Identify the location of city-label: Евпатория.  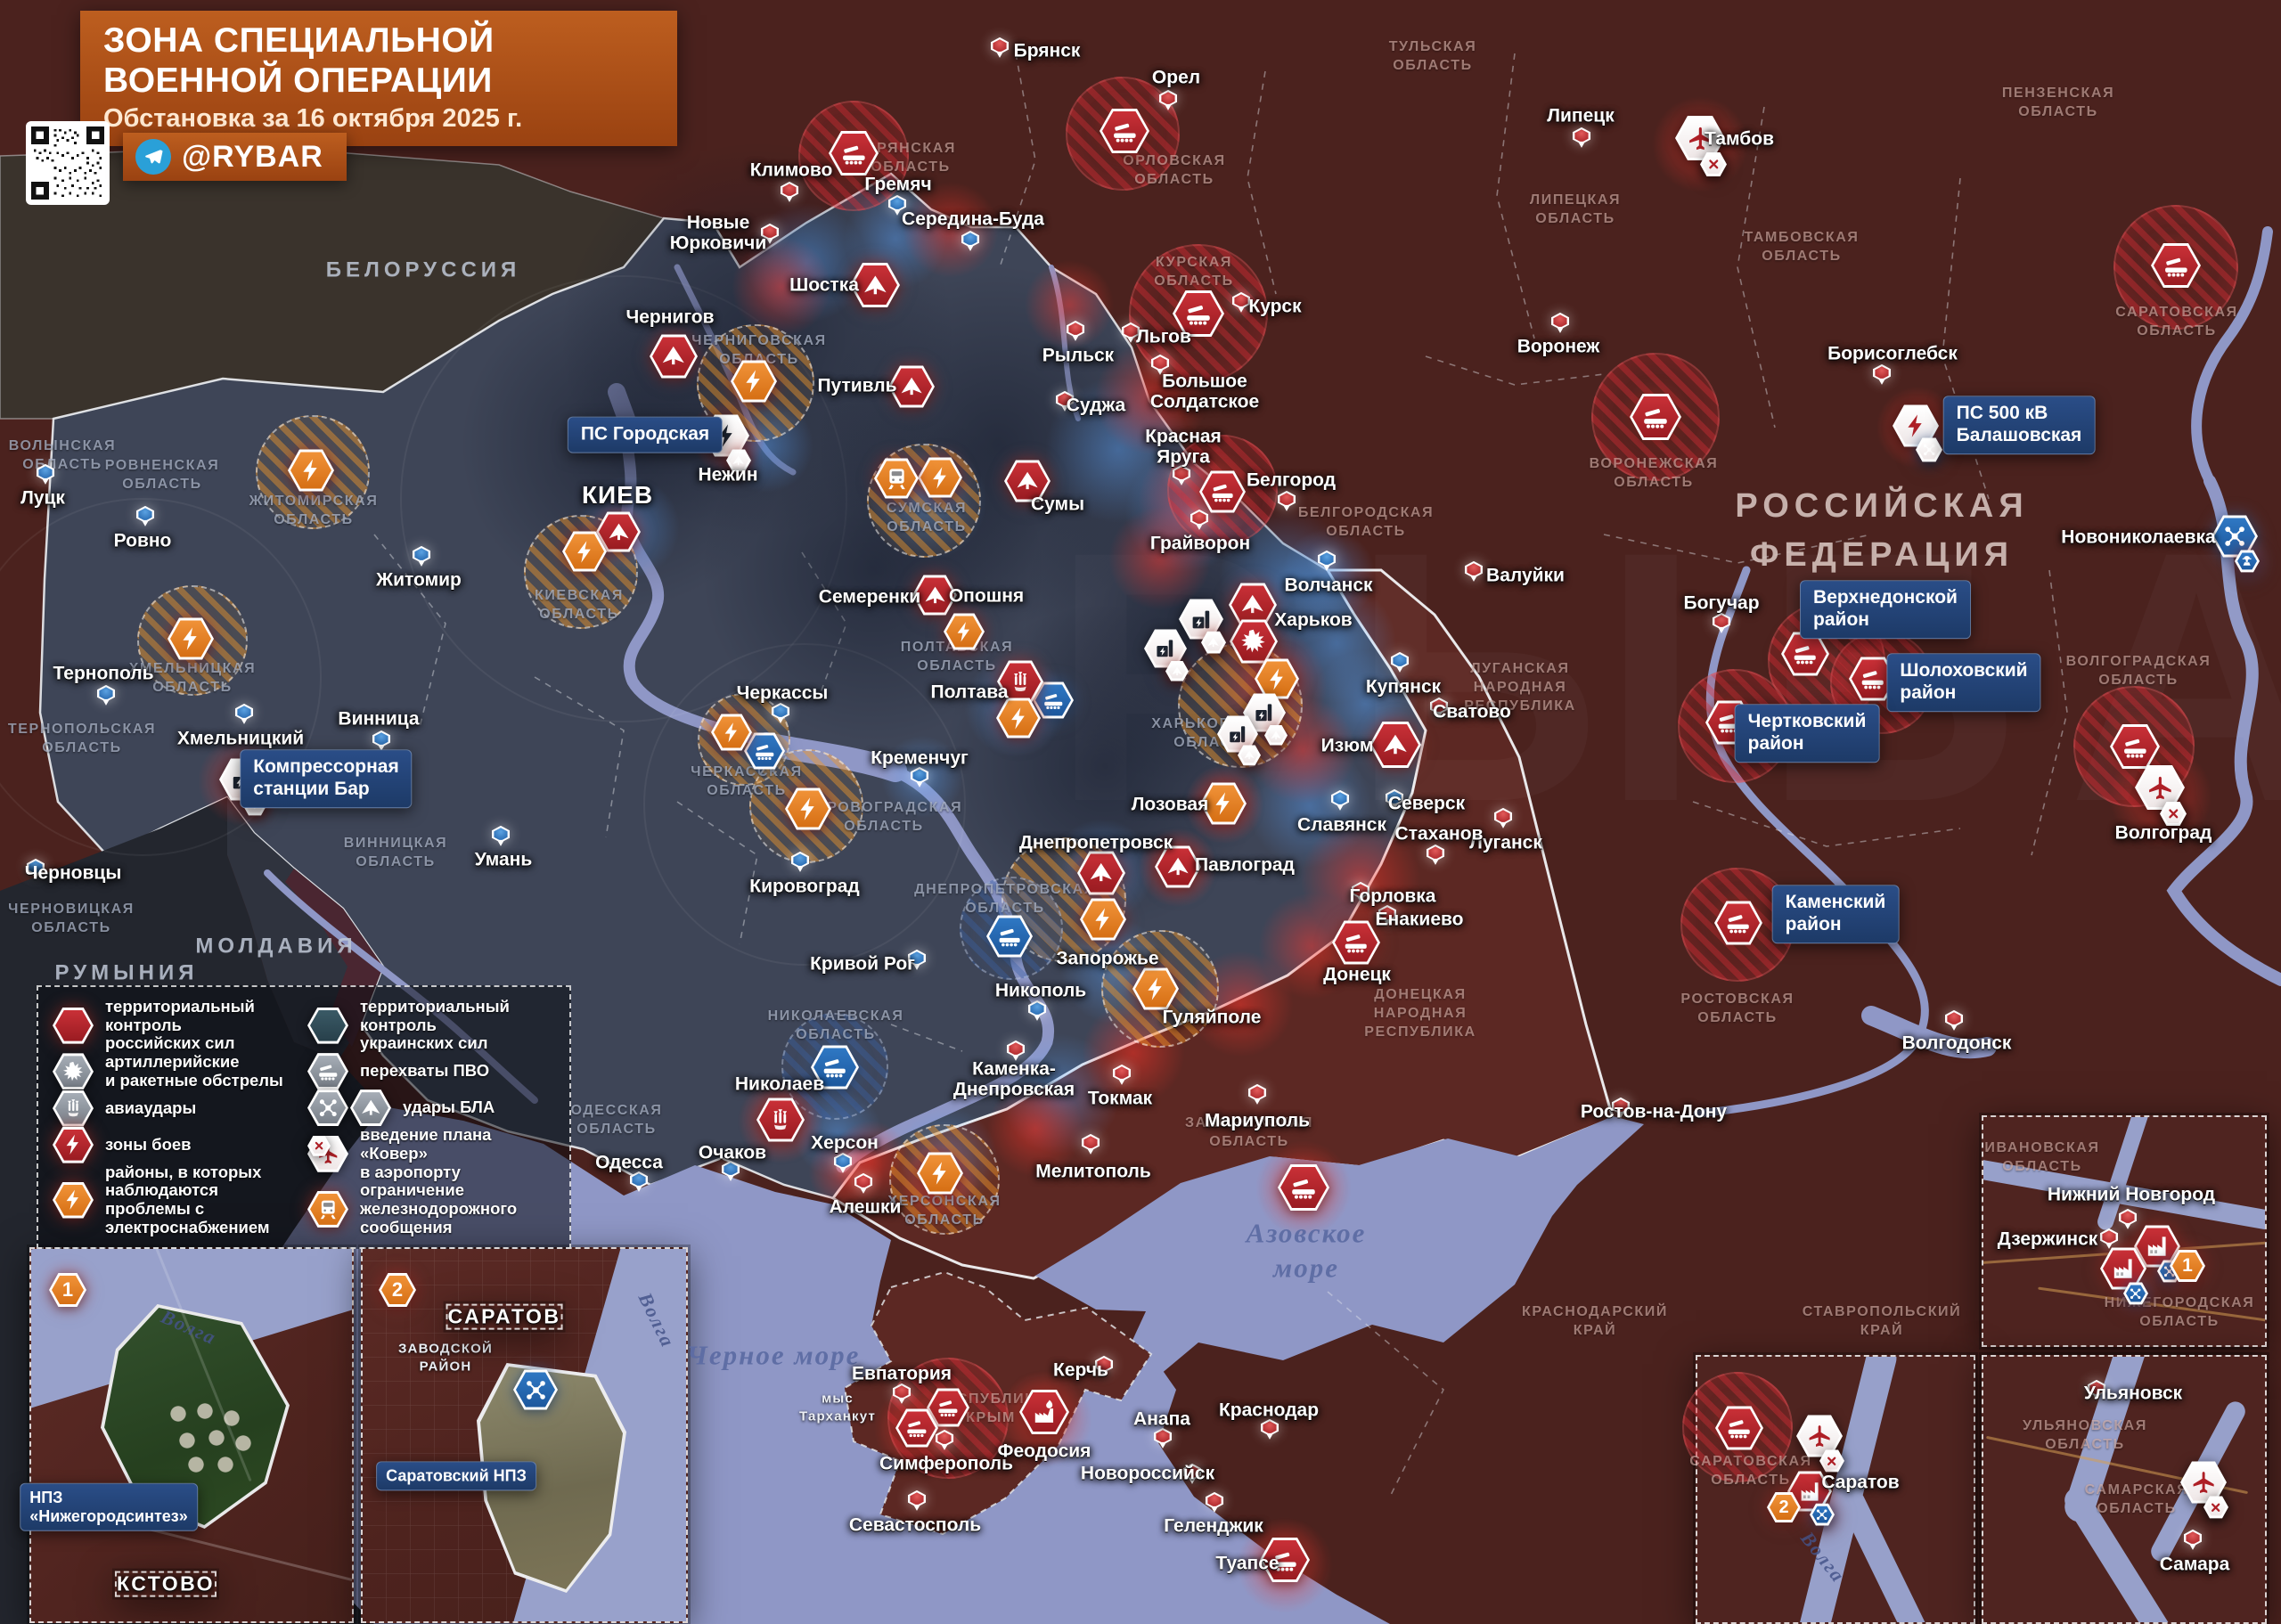
(901, 1373).